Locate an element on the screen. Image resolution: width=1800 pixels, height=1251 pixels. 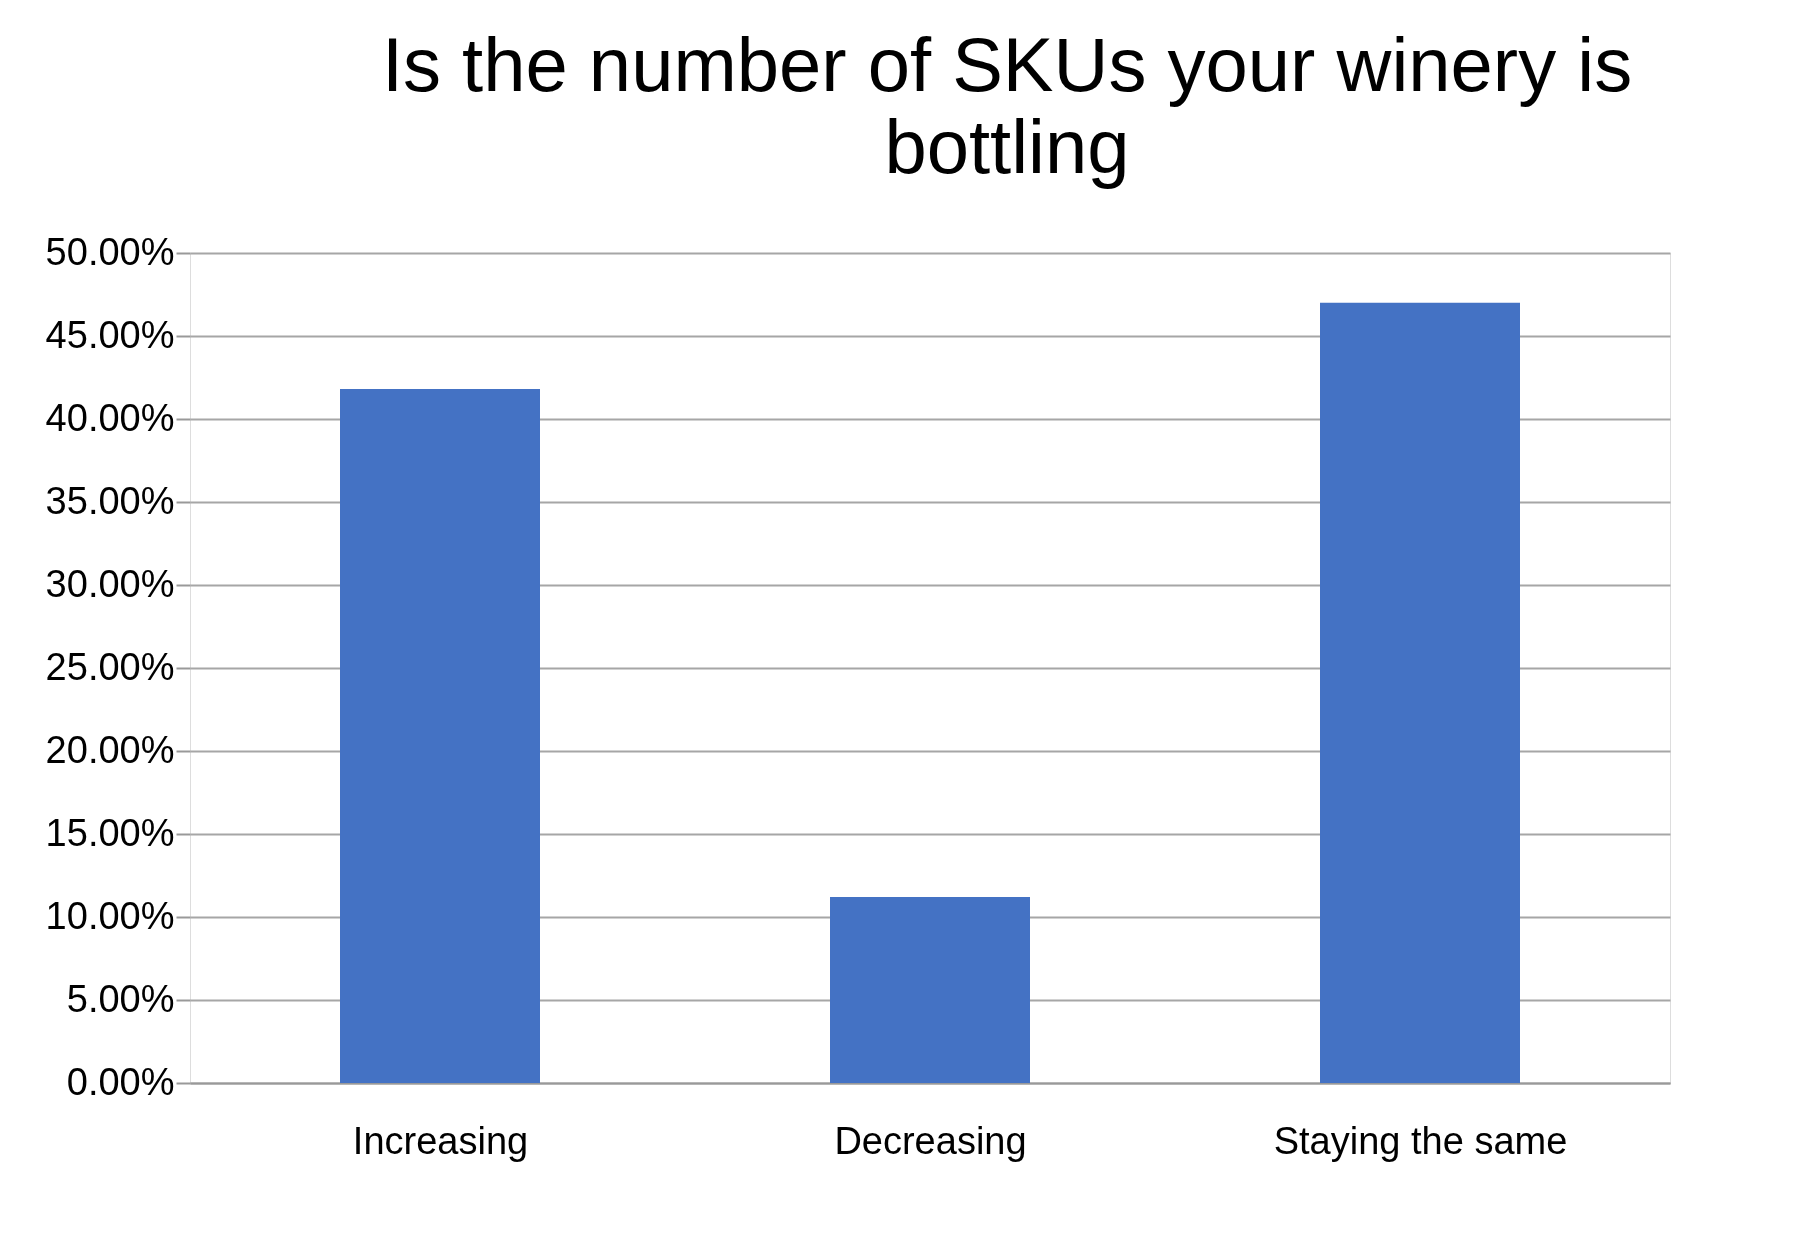
y-tick-label: 45.00% is located at coordinates (110, 334).